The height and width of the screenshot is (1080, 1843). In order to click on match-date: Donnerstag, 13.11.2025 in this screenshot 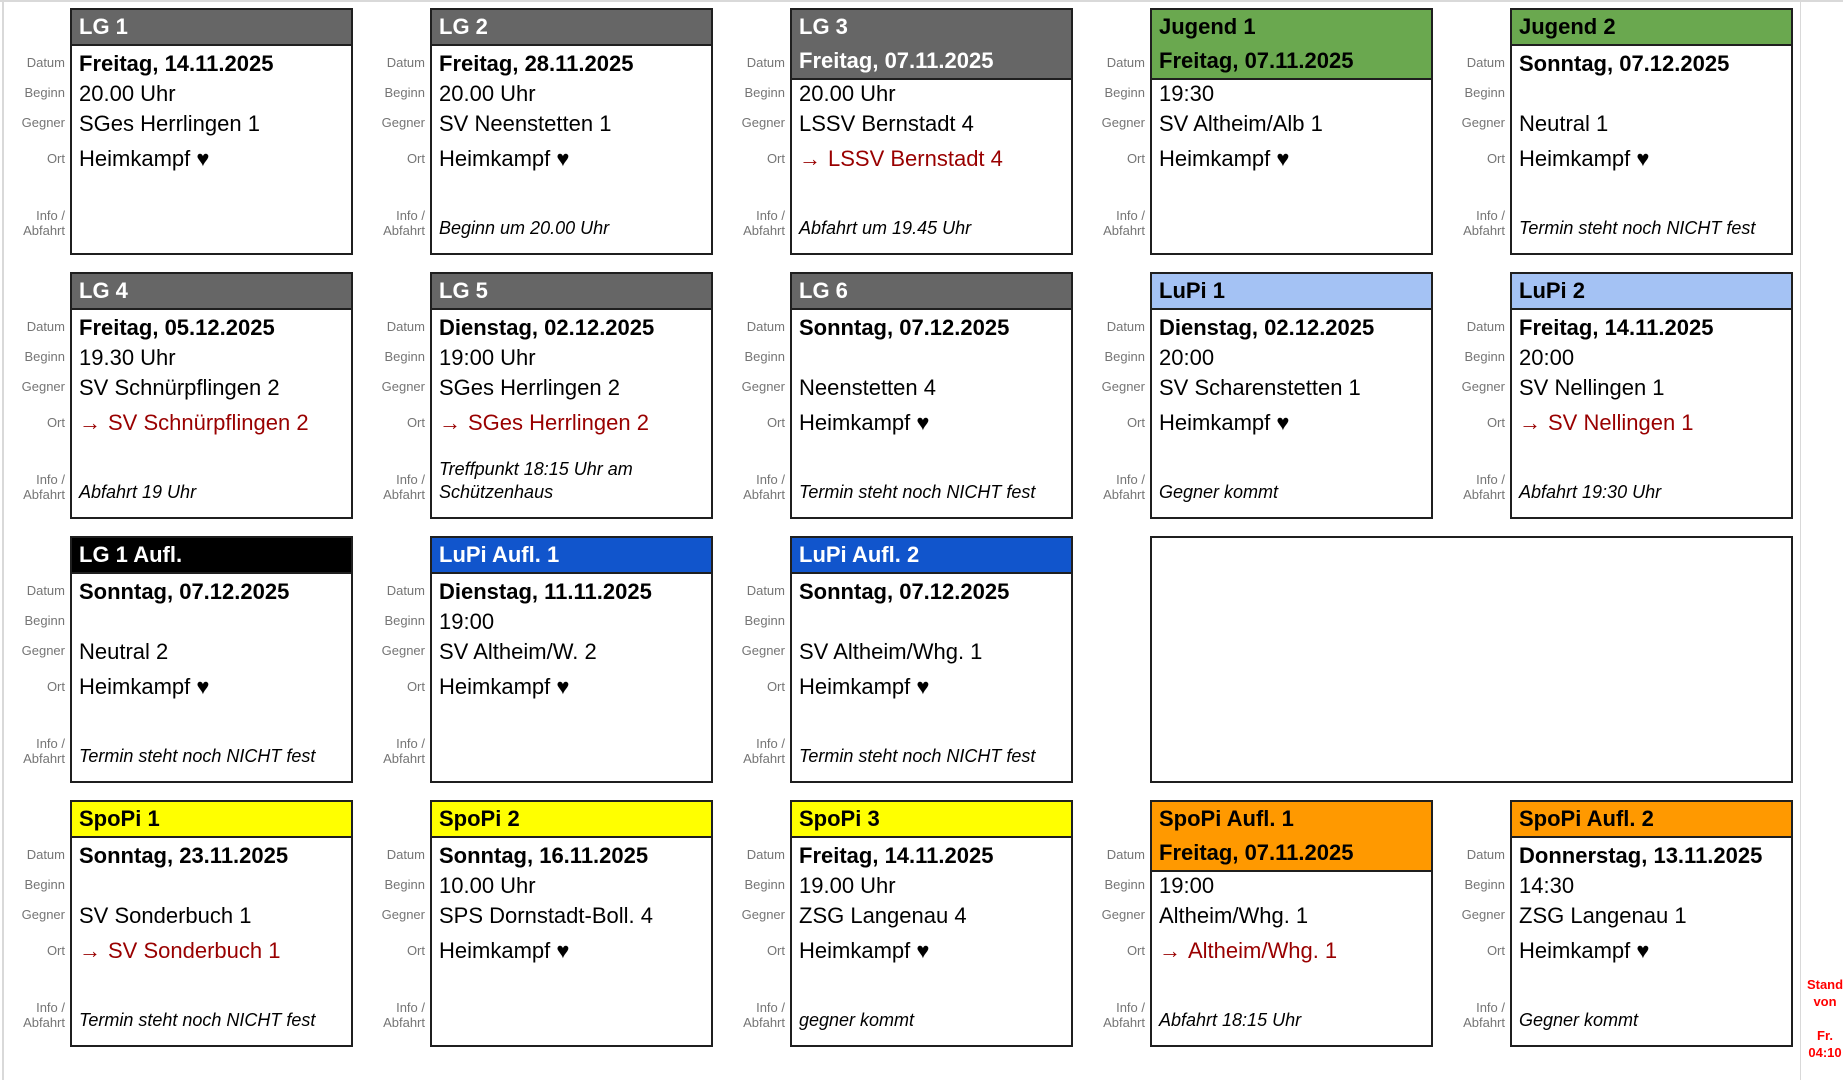, I will do `click(1641, 855)`.